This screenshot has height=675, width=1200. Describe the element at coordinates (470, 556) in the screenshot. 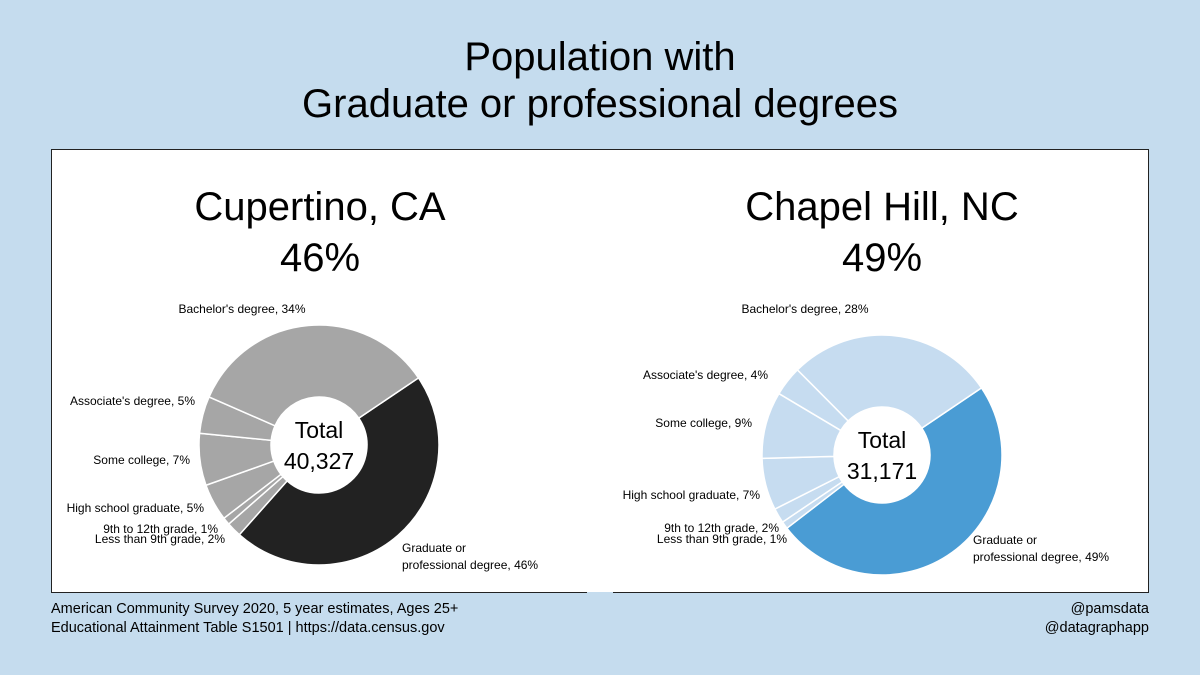

I see `slice-label-graduate-or-professional-degree: Graduate or professional degree, 46%` at that location.